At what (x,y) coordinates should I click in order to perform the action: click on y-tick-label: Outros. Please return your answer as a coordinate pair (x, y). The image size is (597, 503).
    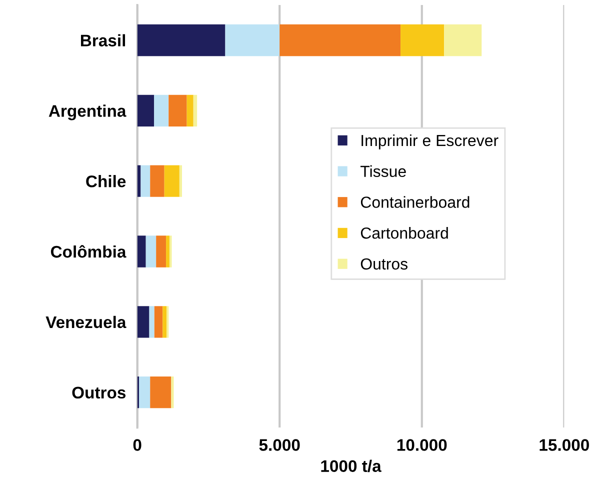
    Looking at the image, I should click on (99, 392).